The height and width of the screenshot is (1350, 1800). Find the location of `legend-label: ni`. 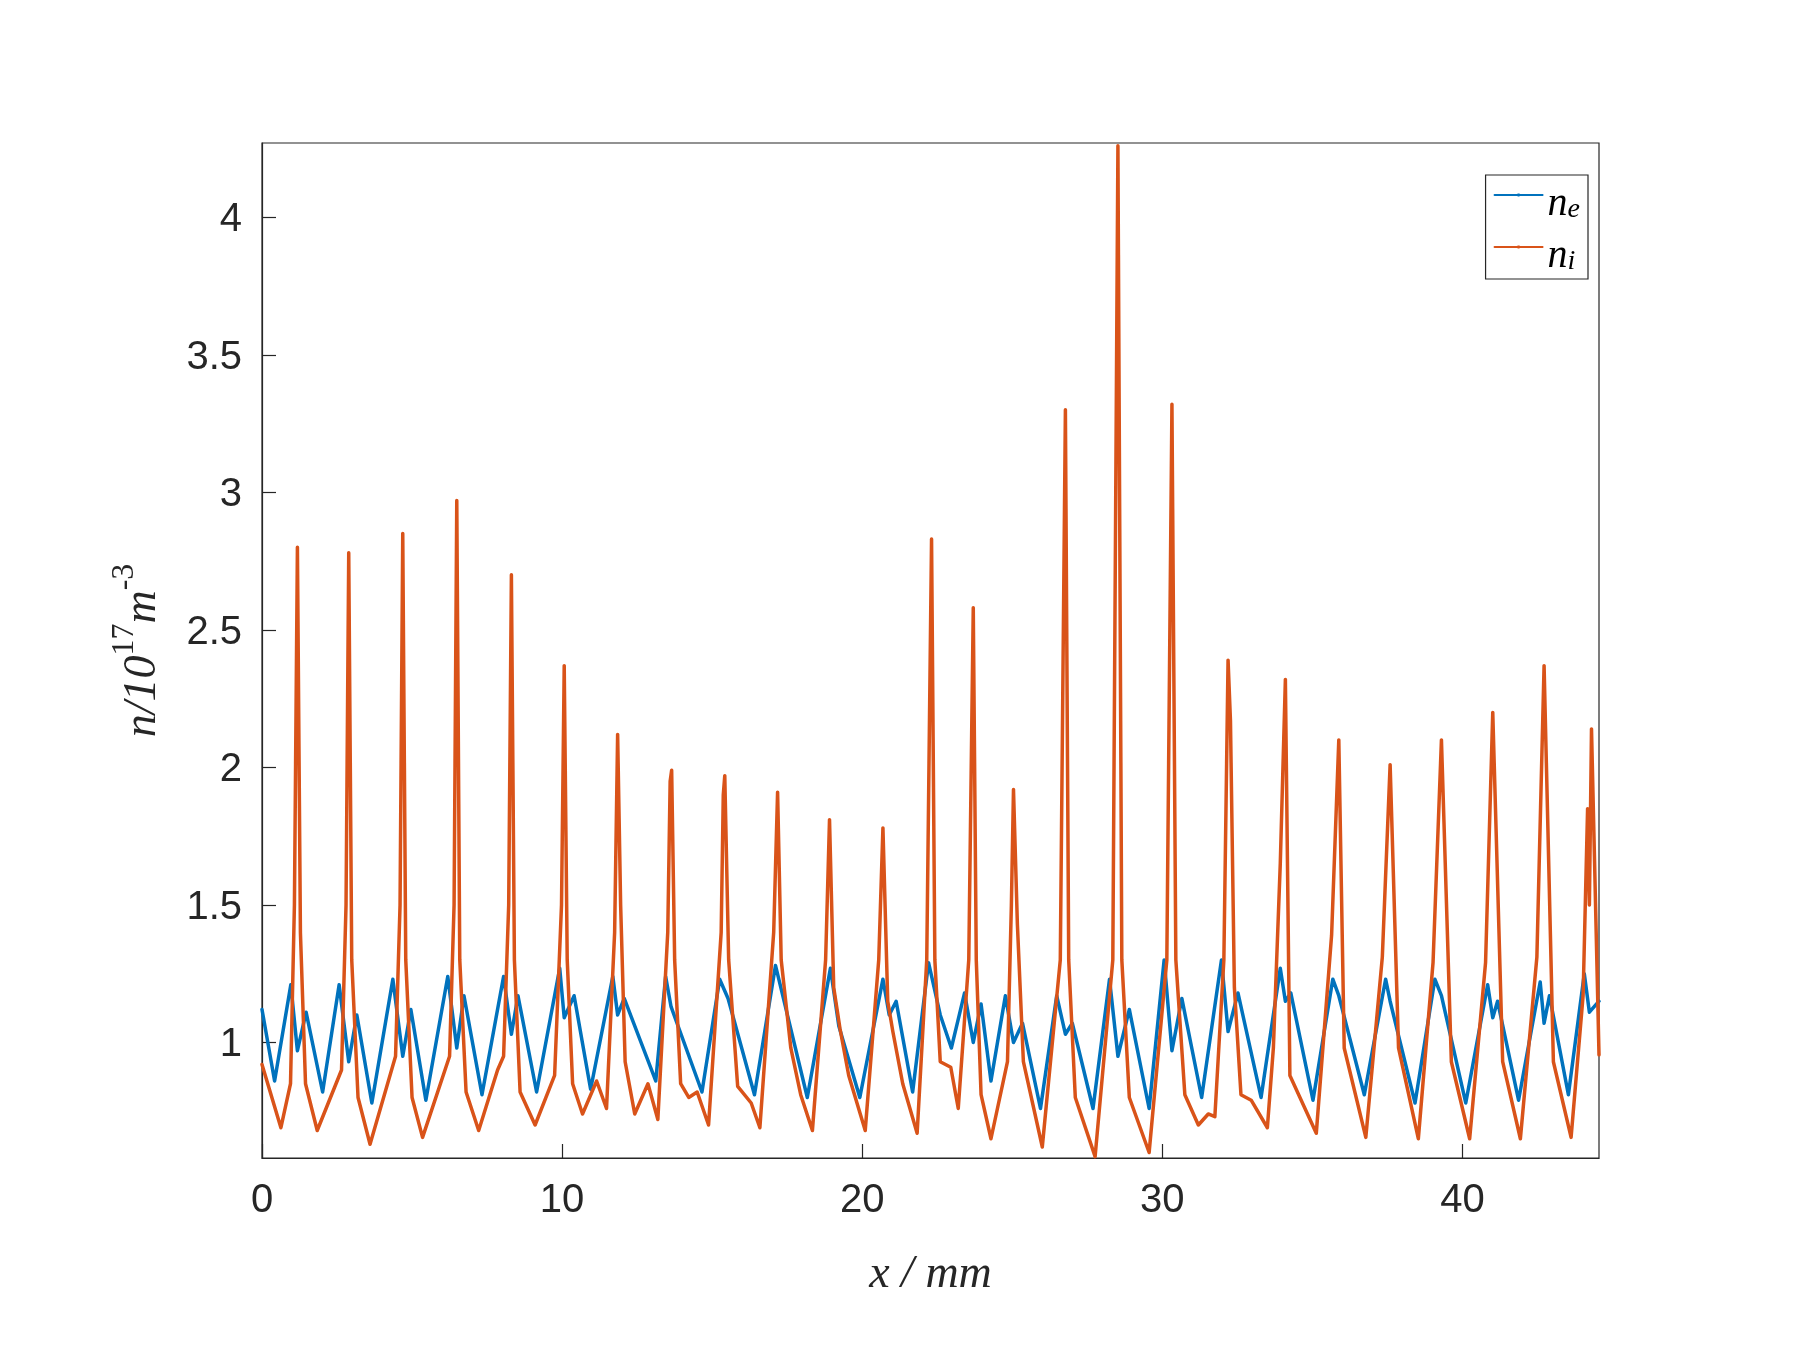

legend-label: ni is located at coordinates (1561, 253).